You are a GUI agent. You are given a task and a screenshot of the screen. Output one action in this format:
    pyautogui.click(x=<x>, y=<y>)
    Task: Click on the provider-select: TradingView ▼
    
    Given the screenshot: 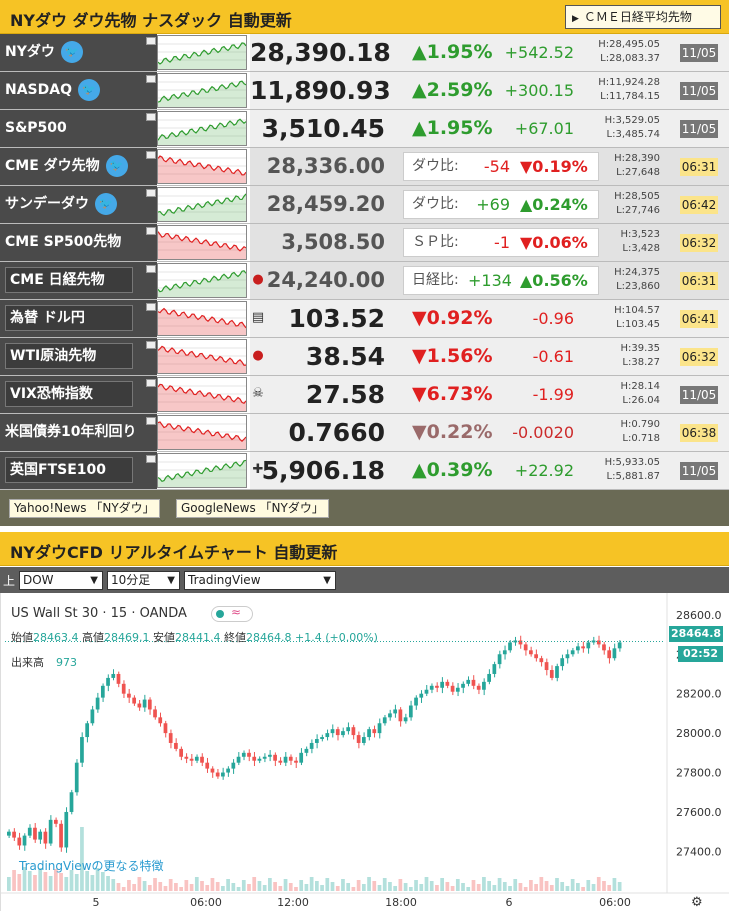 What is the action you would take?
    pyautogui.click(x=260, y=580)
    